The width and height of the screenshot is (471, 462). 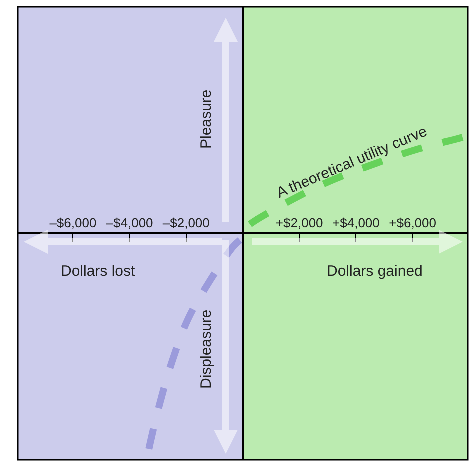 What do you see at coordinates (375, 271) in the screenshot?
I see `annotation: Dollars gained` at bounding box center [375, 271].